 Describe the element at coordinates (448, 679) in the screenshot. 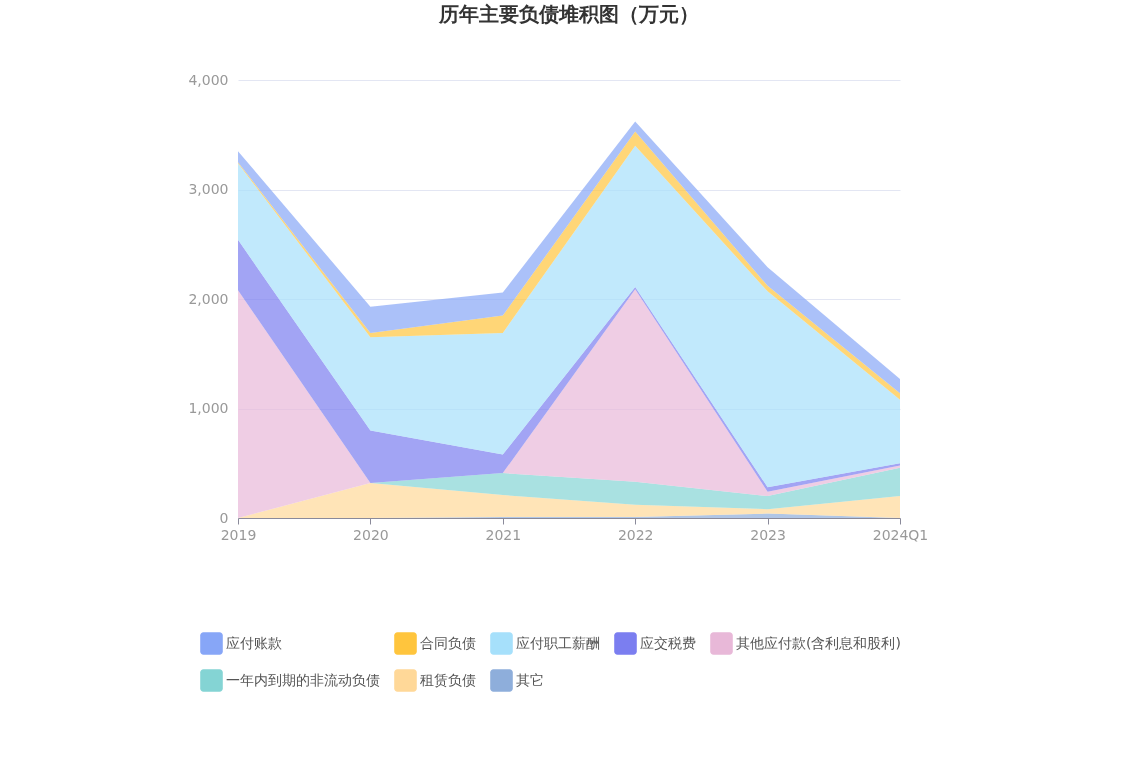

I see `legend-label: 租赁负债` at that location.